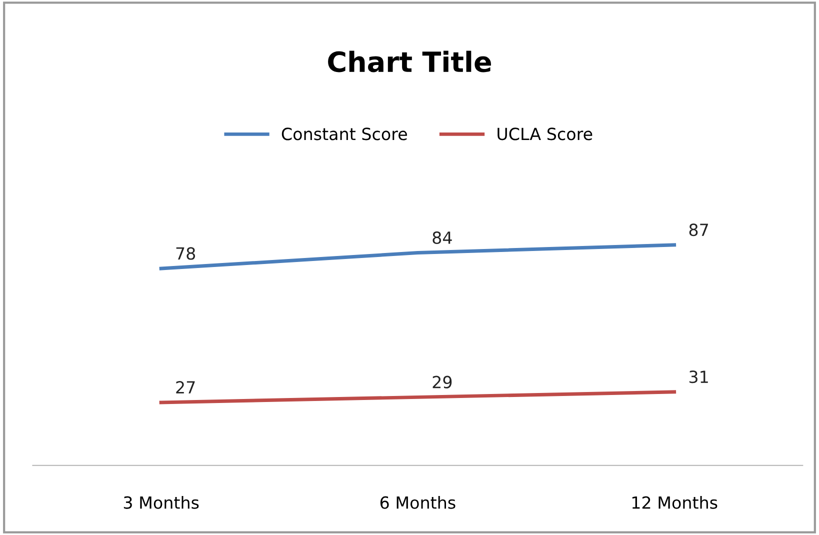  I want to click on legend-label: Constant Score, so click(344, 134).